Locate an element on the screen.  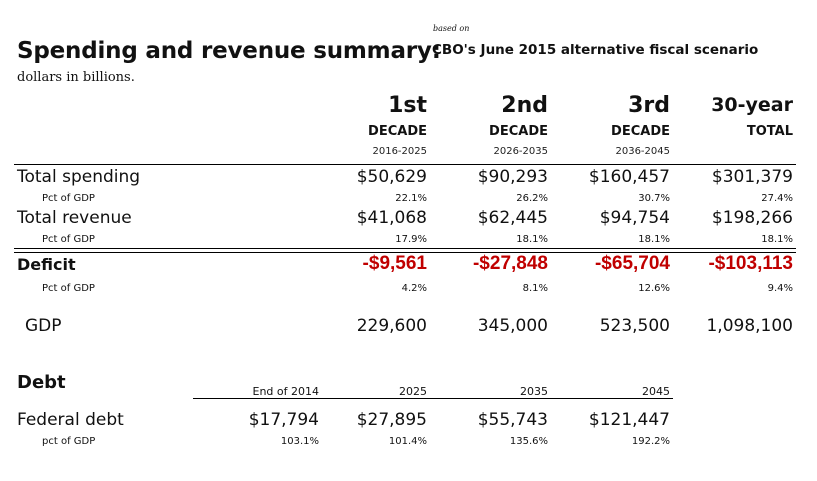
cell-deficit-pct: 8.1% is located at coordinates (535, 288).